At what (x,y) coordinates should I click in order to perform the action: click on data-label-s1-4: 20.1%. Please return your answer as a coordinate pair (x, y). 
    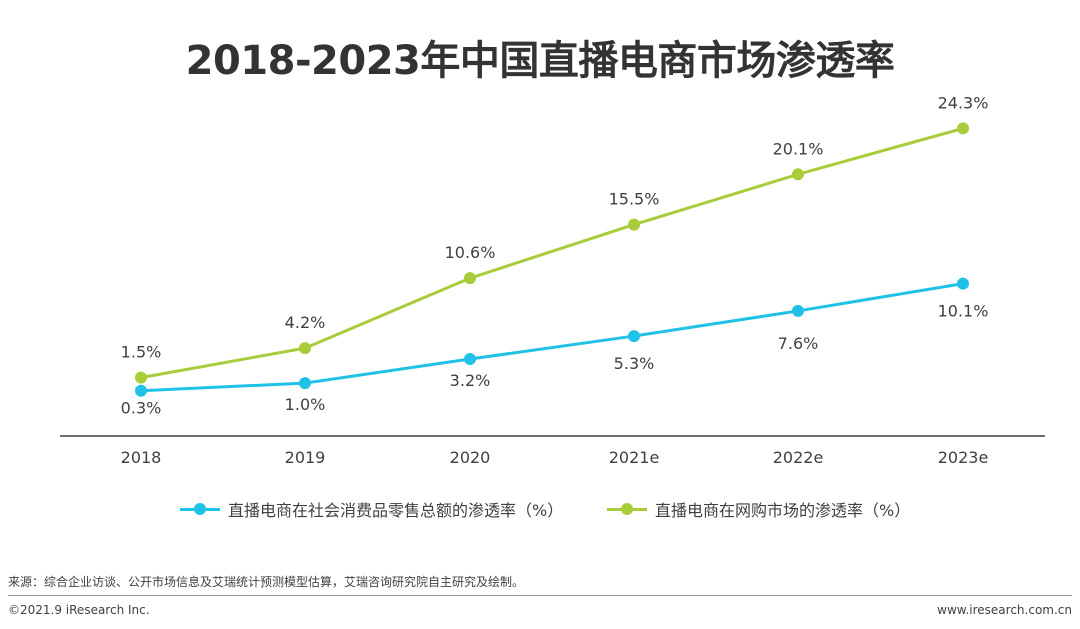
    Looking at the image, I should click on (798, 148).